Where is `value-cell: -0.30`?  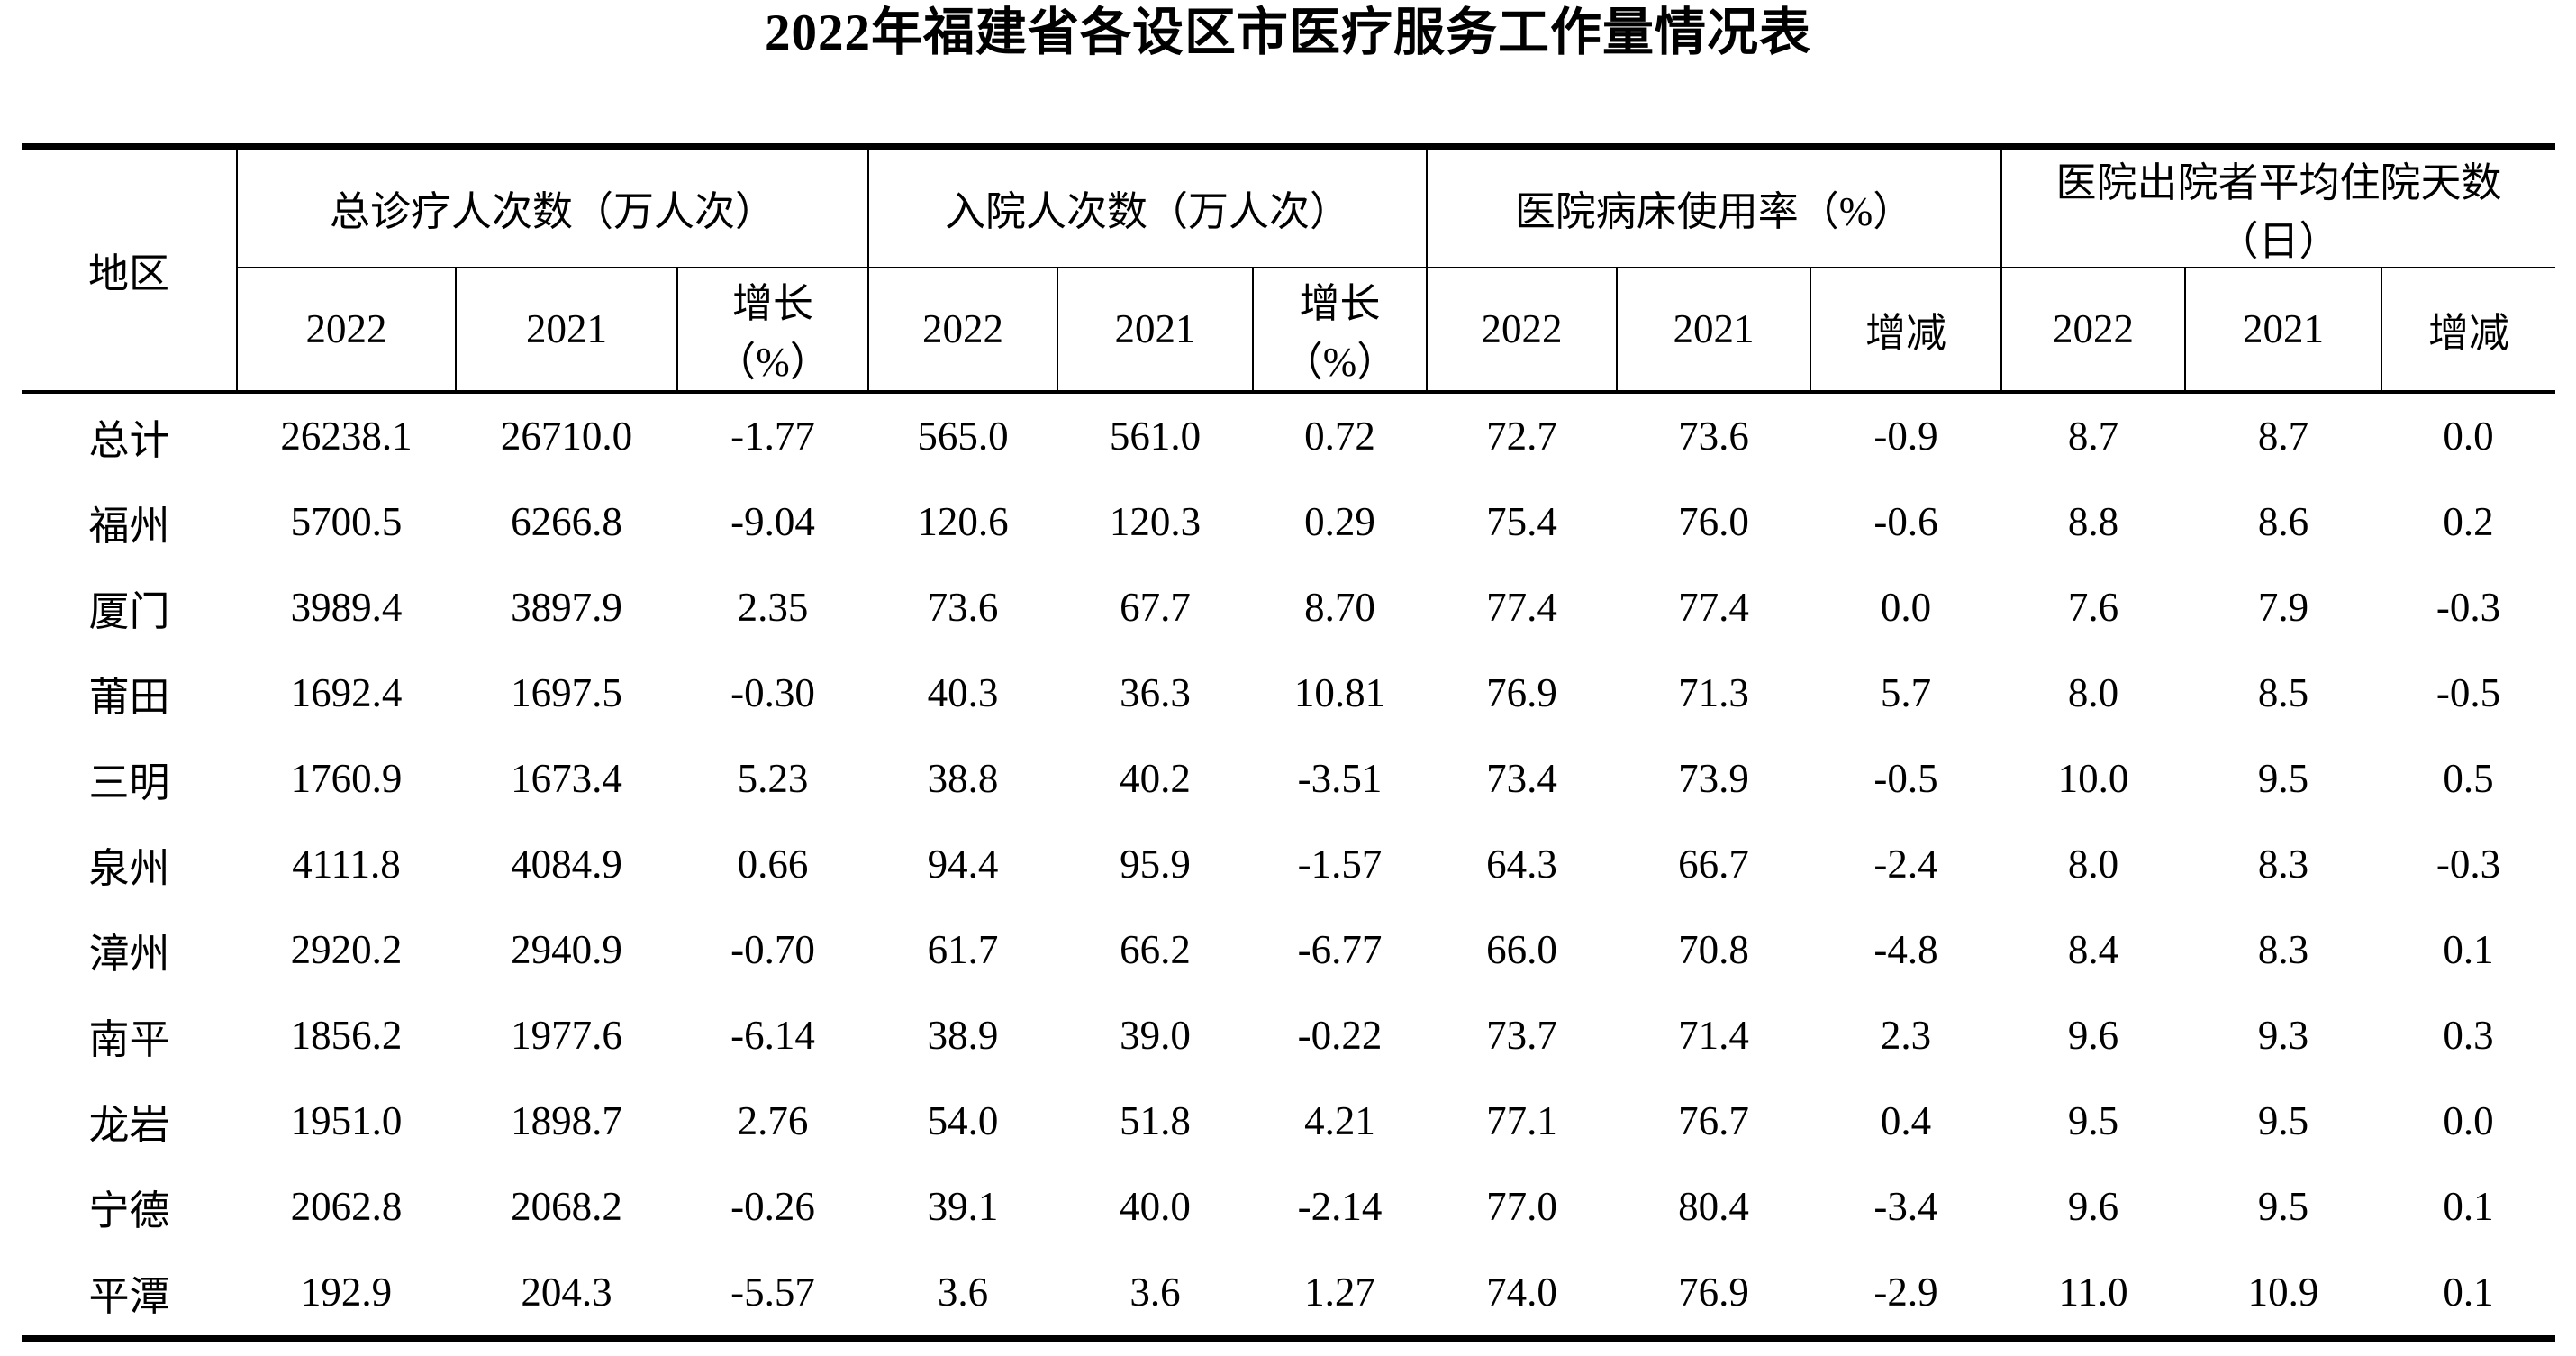
value-cell: -0.30 is located at coordinates (772, 693).